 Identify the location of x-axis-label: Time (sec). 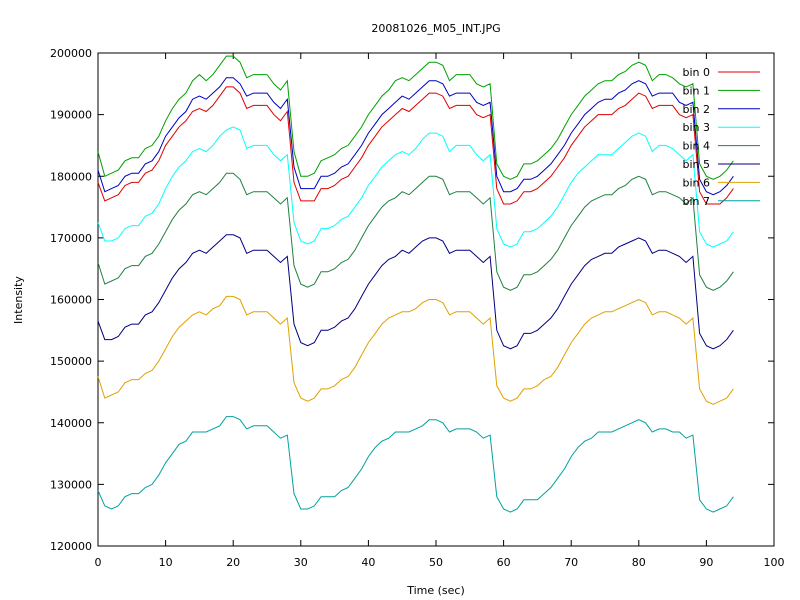
(435, 590).